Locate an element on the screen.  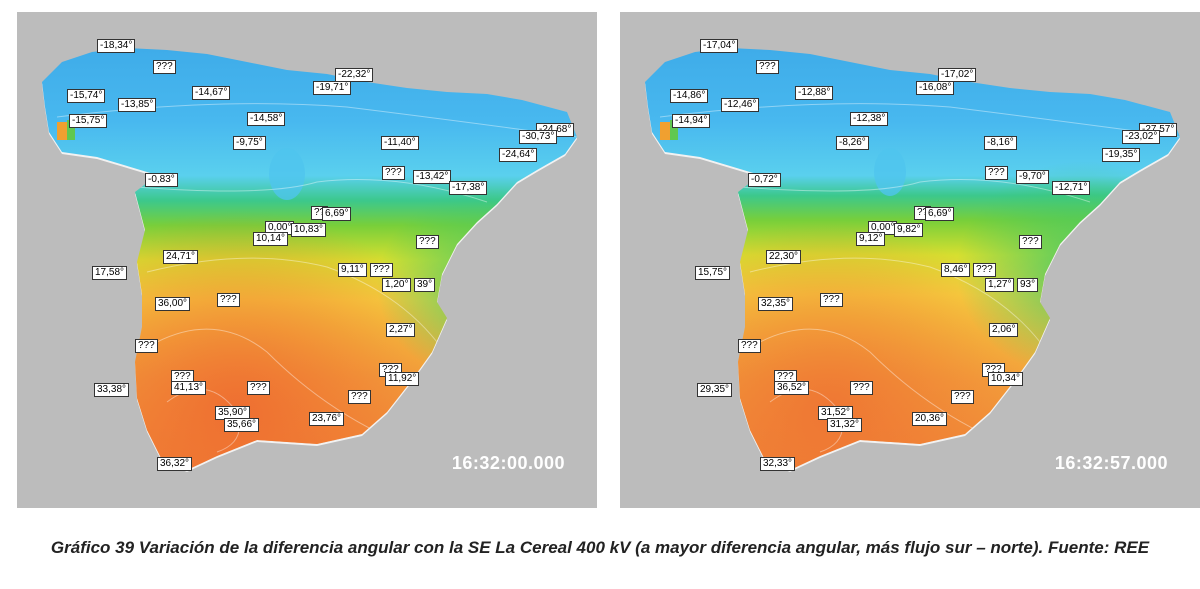
angle-label: 24,71° is located at coordinates (181, 257).